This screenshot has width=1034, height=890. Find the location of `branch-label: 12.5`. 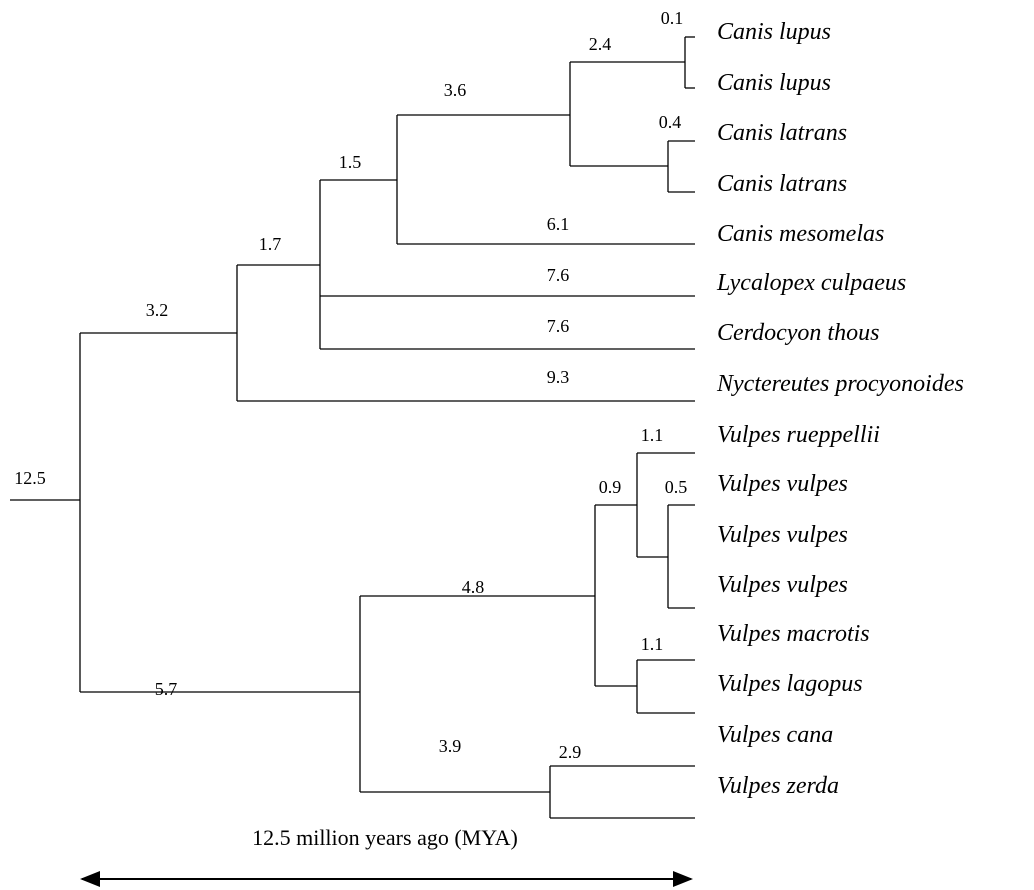

branch-label: 12.5 is located at coordinates (30, 478).